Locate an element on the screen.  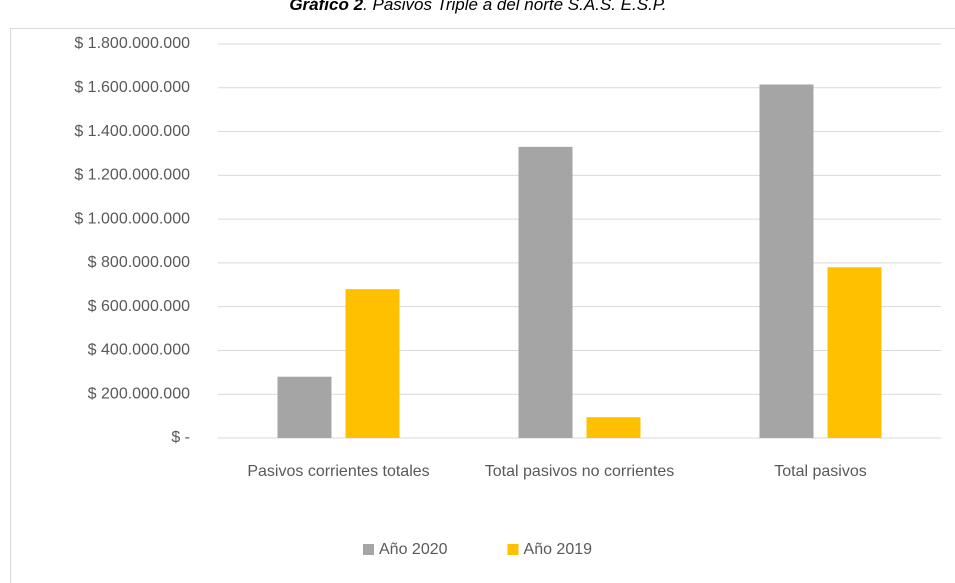
title-label: Gráfico 2 is located at coordinates (326, 7).